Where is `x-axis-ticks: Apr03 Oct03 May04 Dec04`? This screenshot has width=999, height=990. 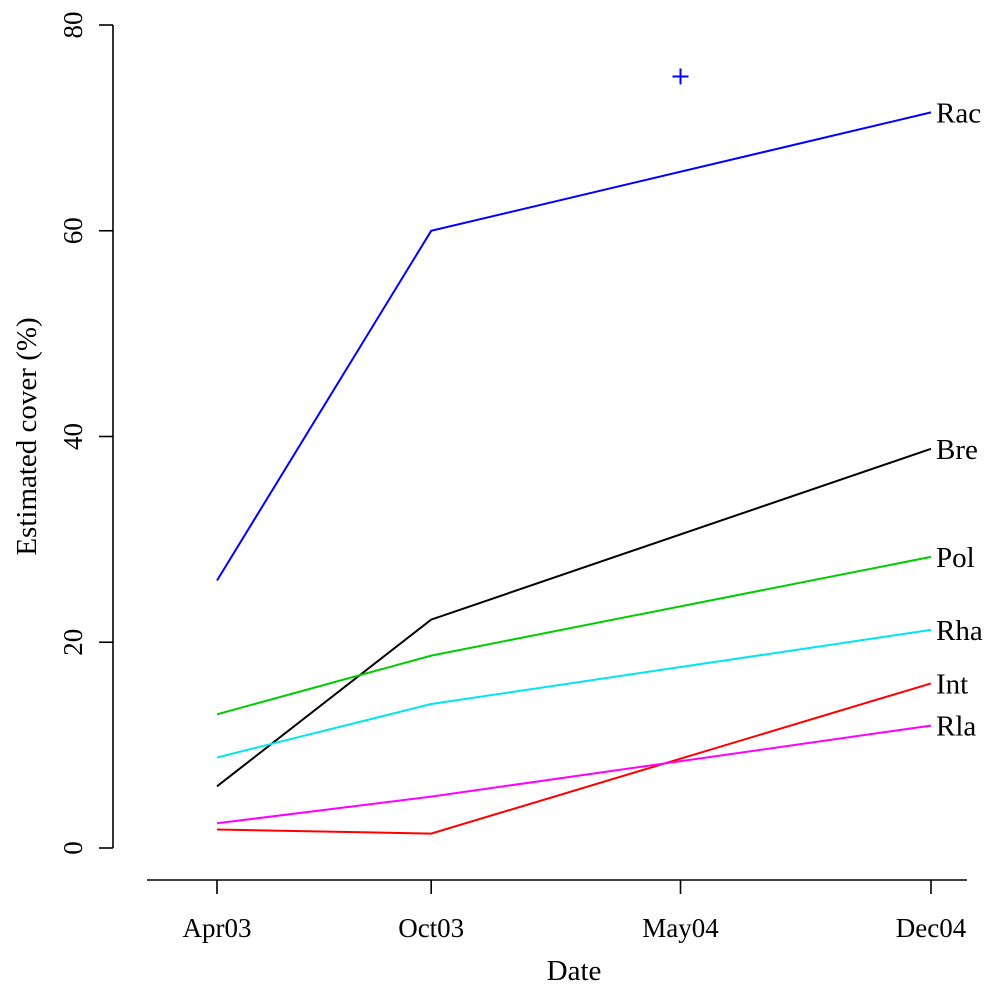
x-axis-ticks: Apr03 Oct03 May04 Dec04 is located at coordinates (575, 911).